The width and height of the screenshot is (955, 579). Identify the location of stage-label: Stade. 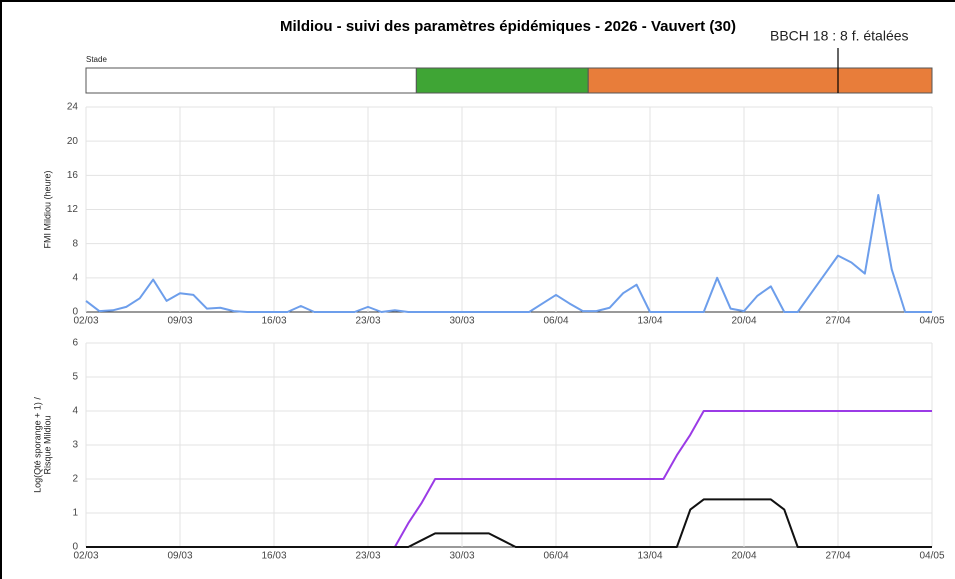
(96, 59).